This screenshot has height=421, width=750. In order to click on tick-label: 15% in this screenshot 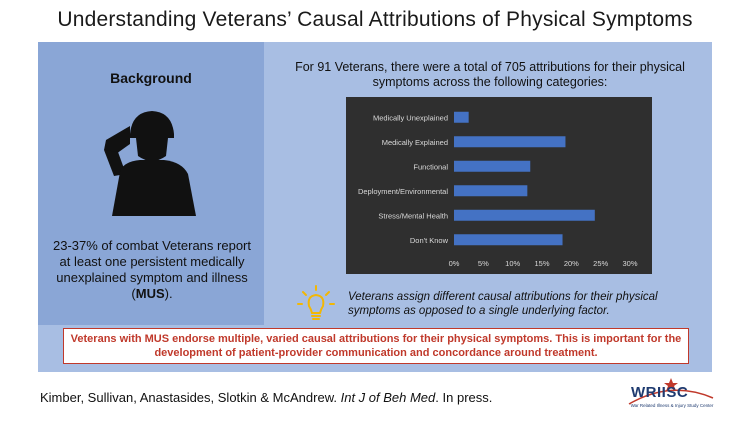, I will do `click(541, 263)`.